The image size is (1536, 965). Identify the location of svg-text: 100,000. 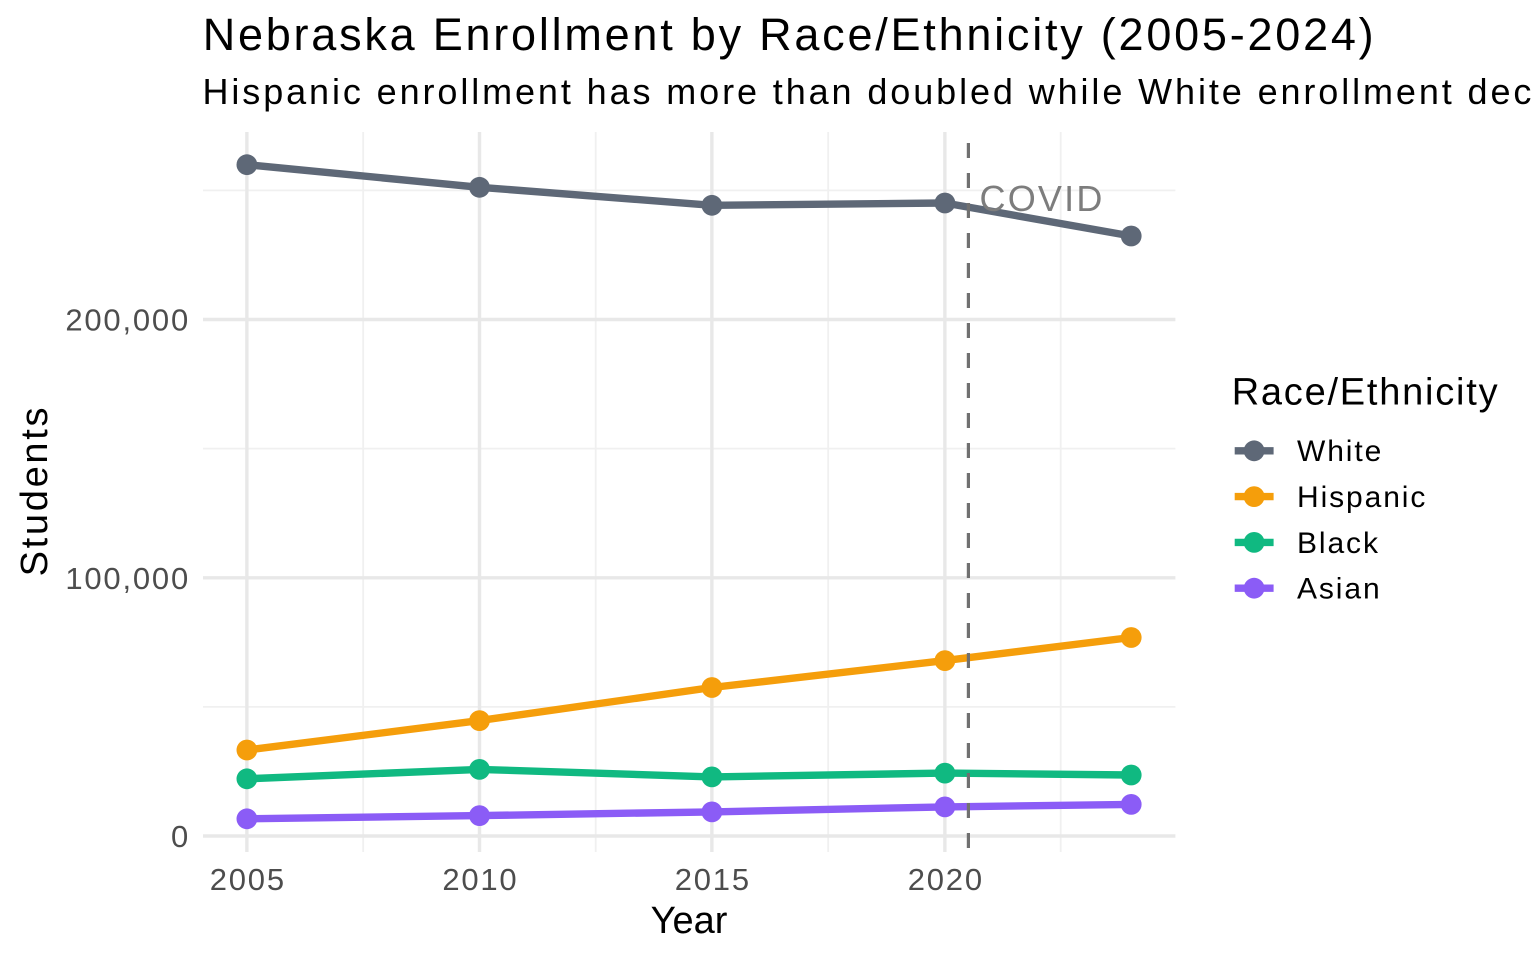
(127, 578).